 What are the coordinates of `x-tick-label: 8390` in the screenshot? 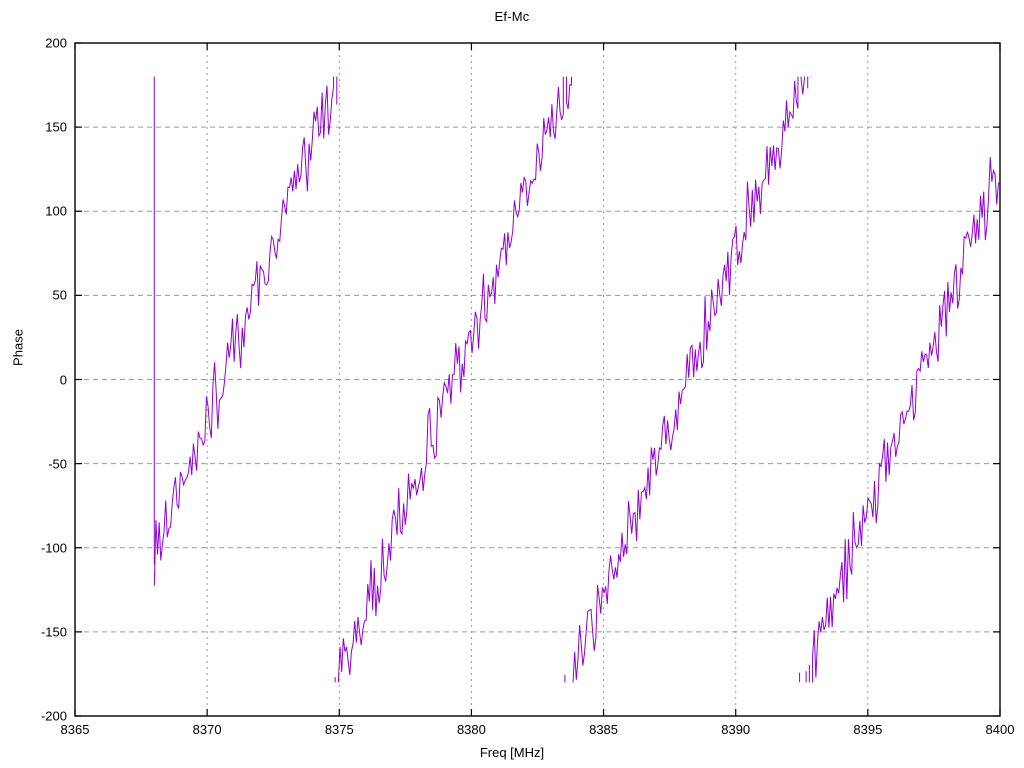 It's located at (736, 729).